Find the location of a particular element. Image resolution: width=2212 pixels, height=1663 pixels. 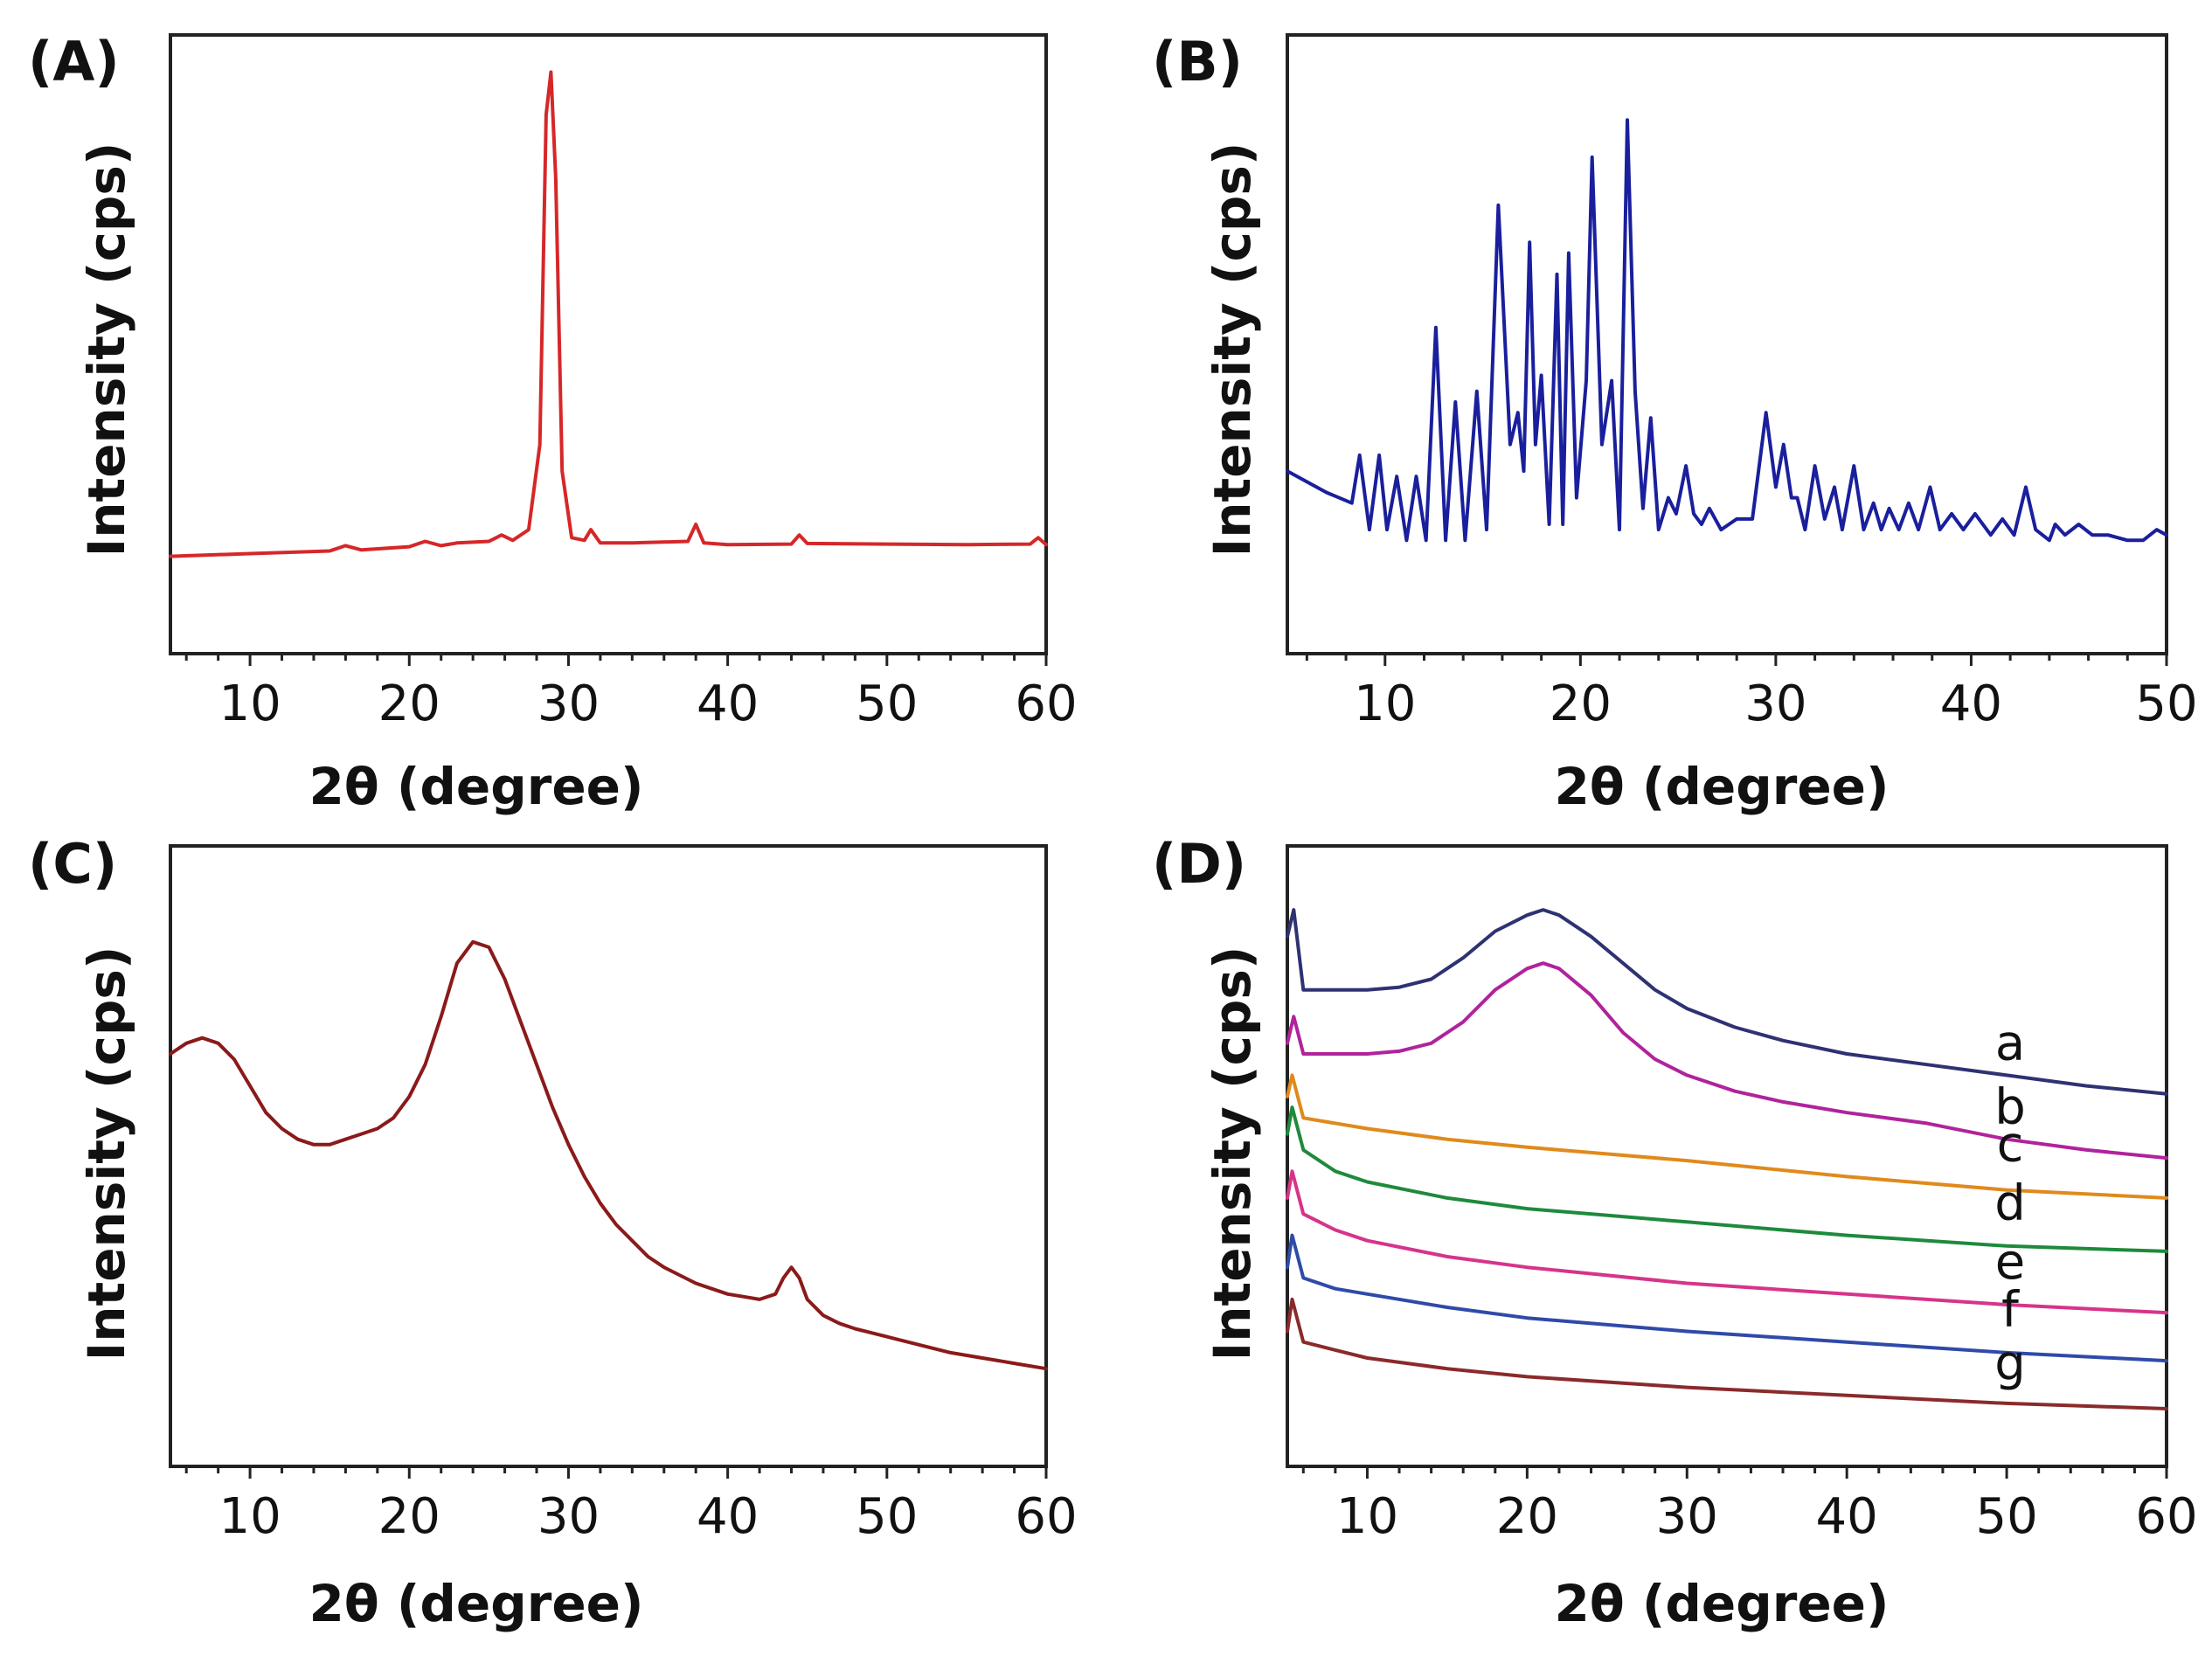

plot-frame-b is located at coordinates (1727, 344).